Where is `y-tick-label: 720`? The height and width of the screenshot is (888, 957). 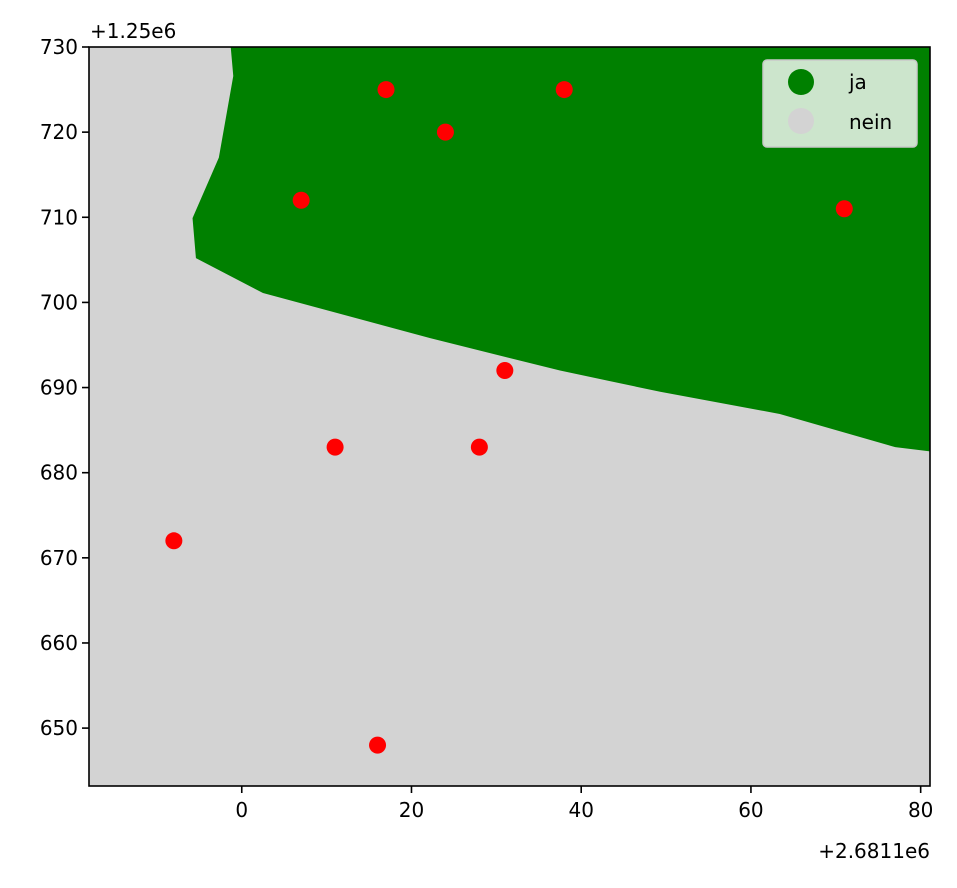
y-tick-label: 720 is located at coordinates (59, 132).